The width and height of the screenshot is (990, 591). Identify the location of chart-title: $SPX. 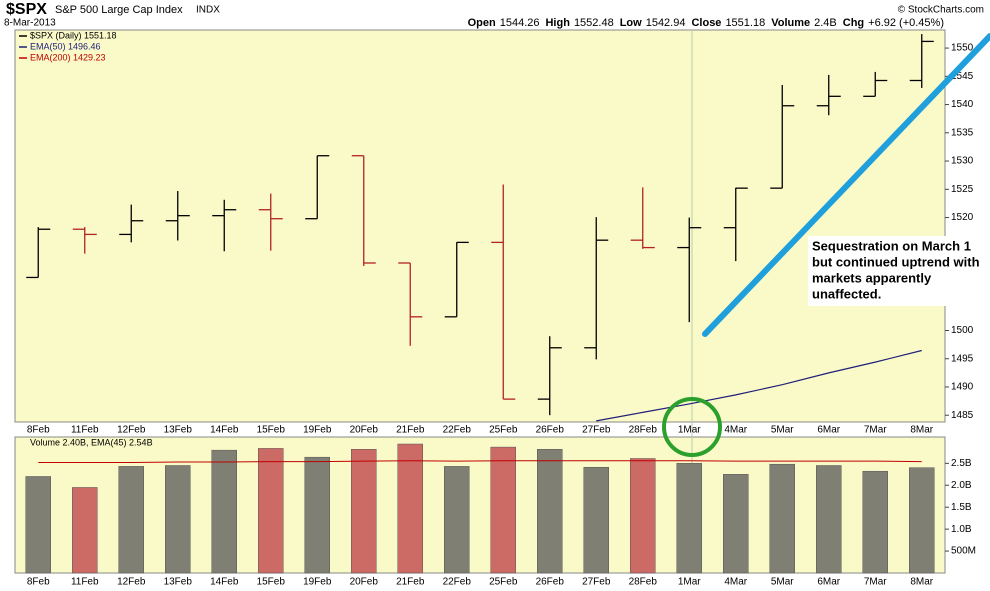
(26, 9).